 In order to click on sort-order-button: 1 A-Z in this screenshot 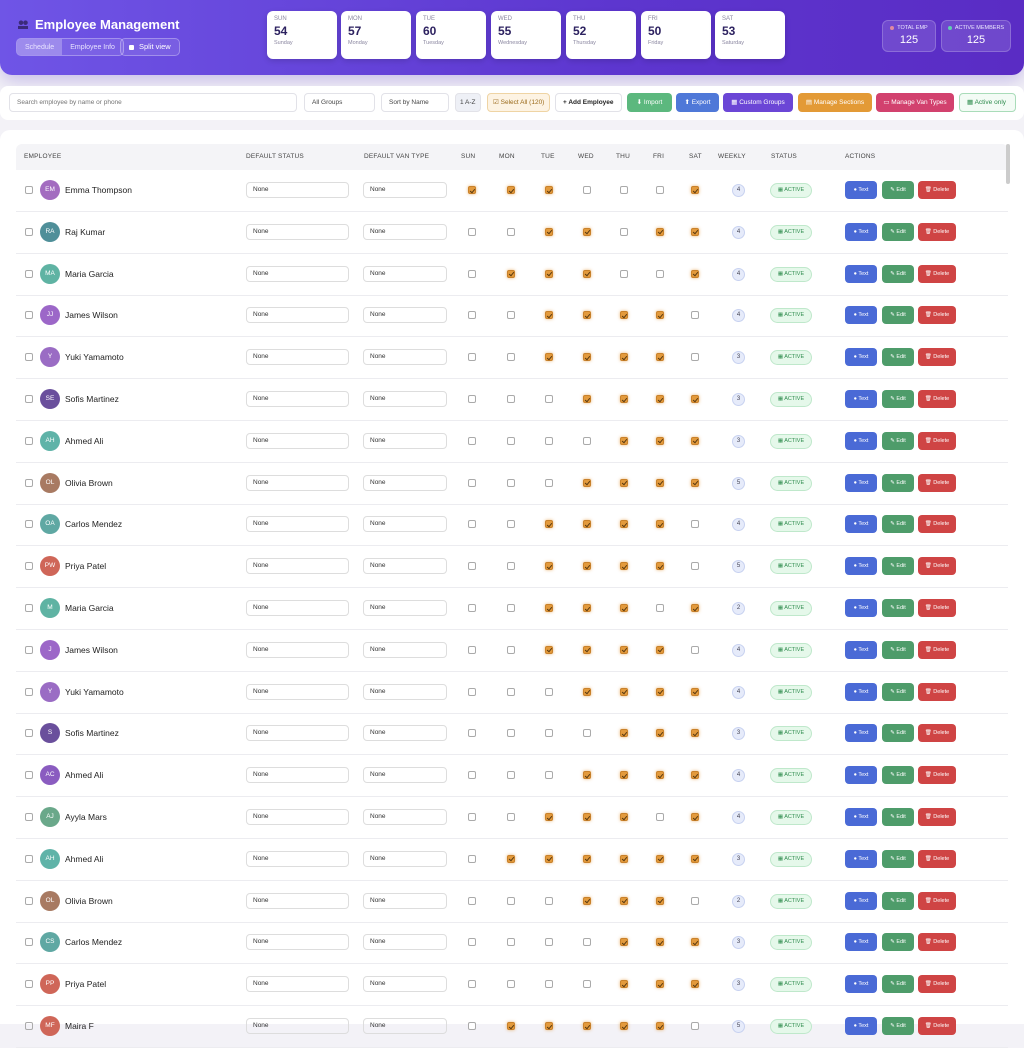, I will do `click(468, 102)`.